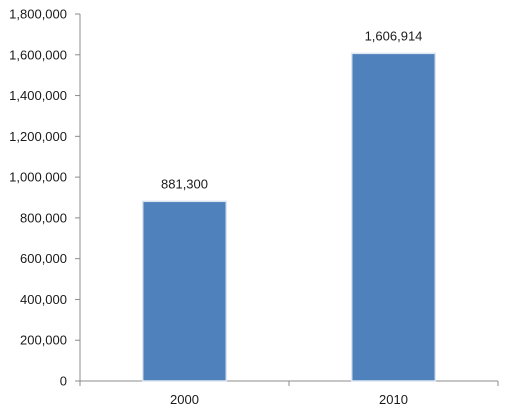  Describe the element at coordinates (63, 381) in the screenshot. I see `y-tick-label: 0` at that location.